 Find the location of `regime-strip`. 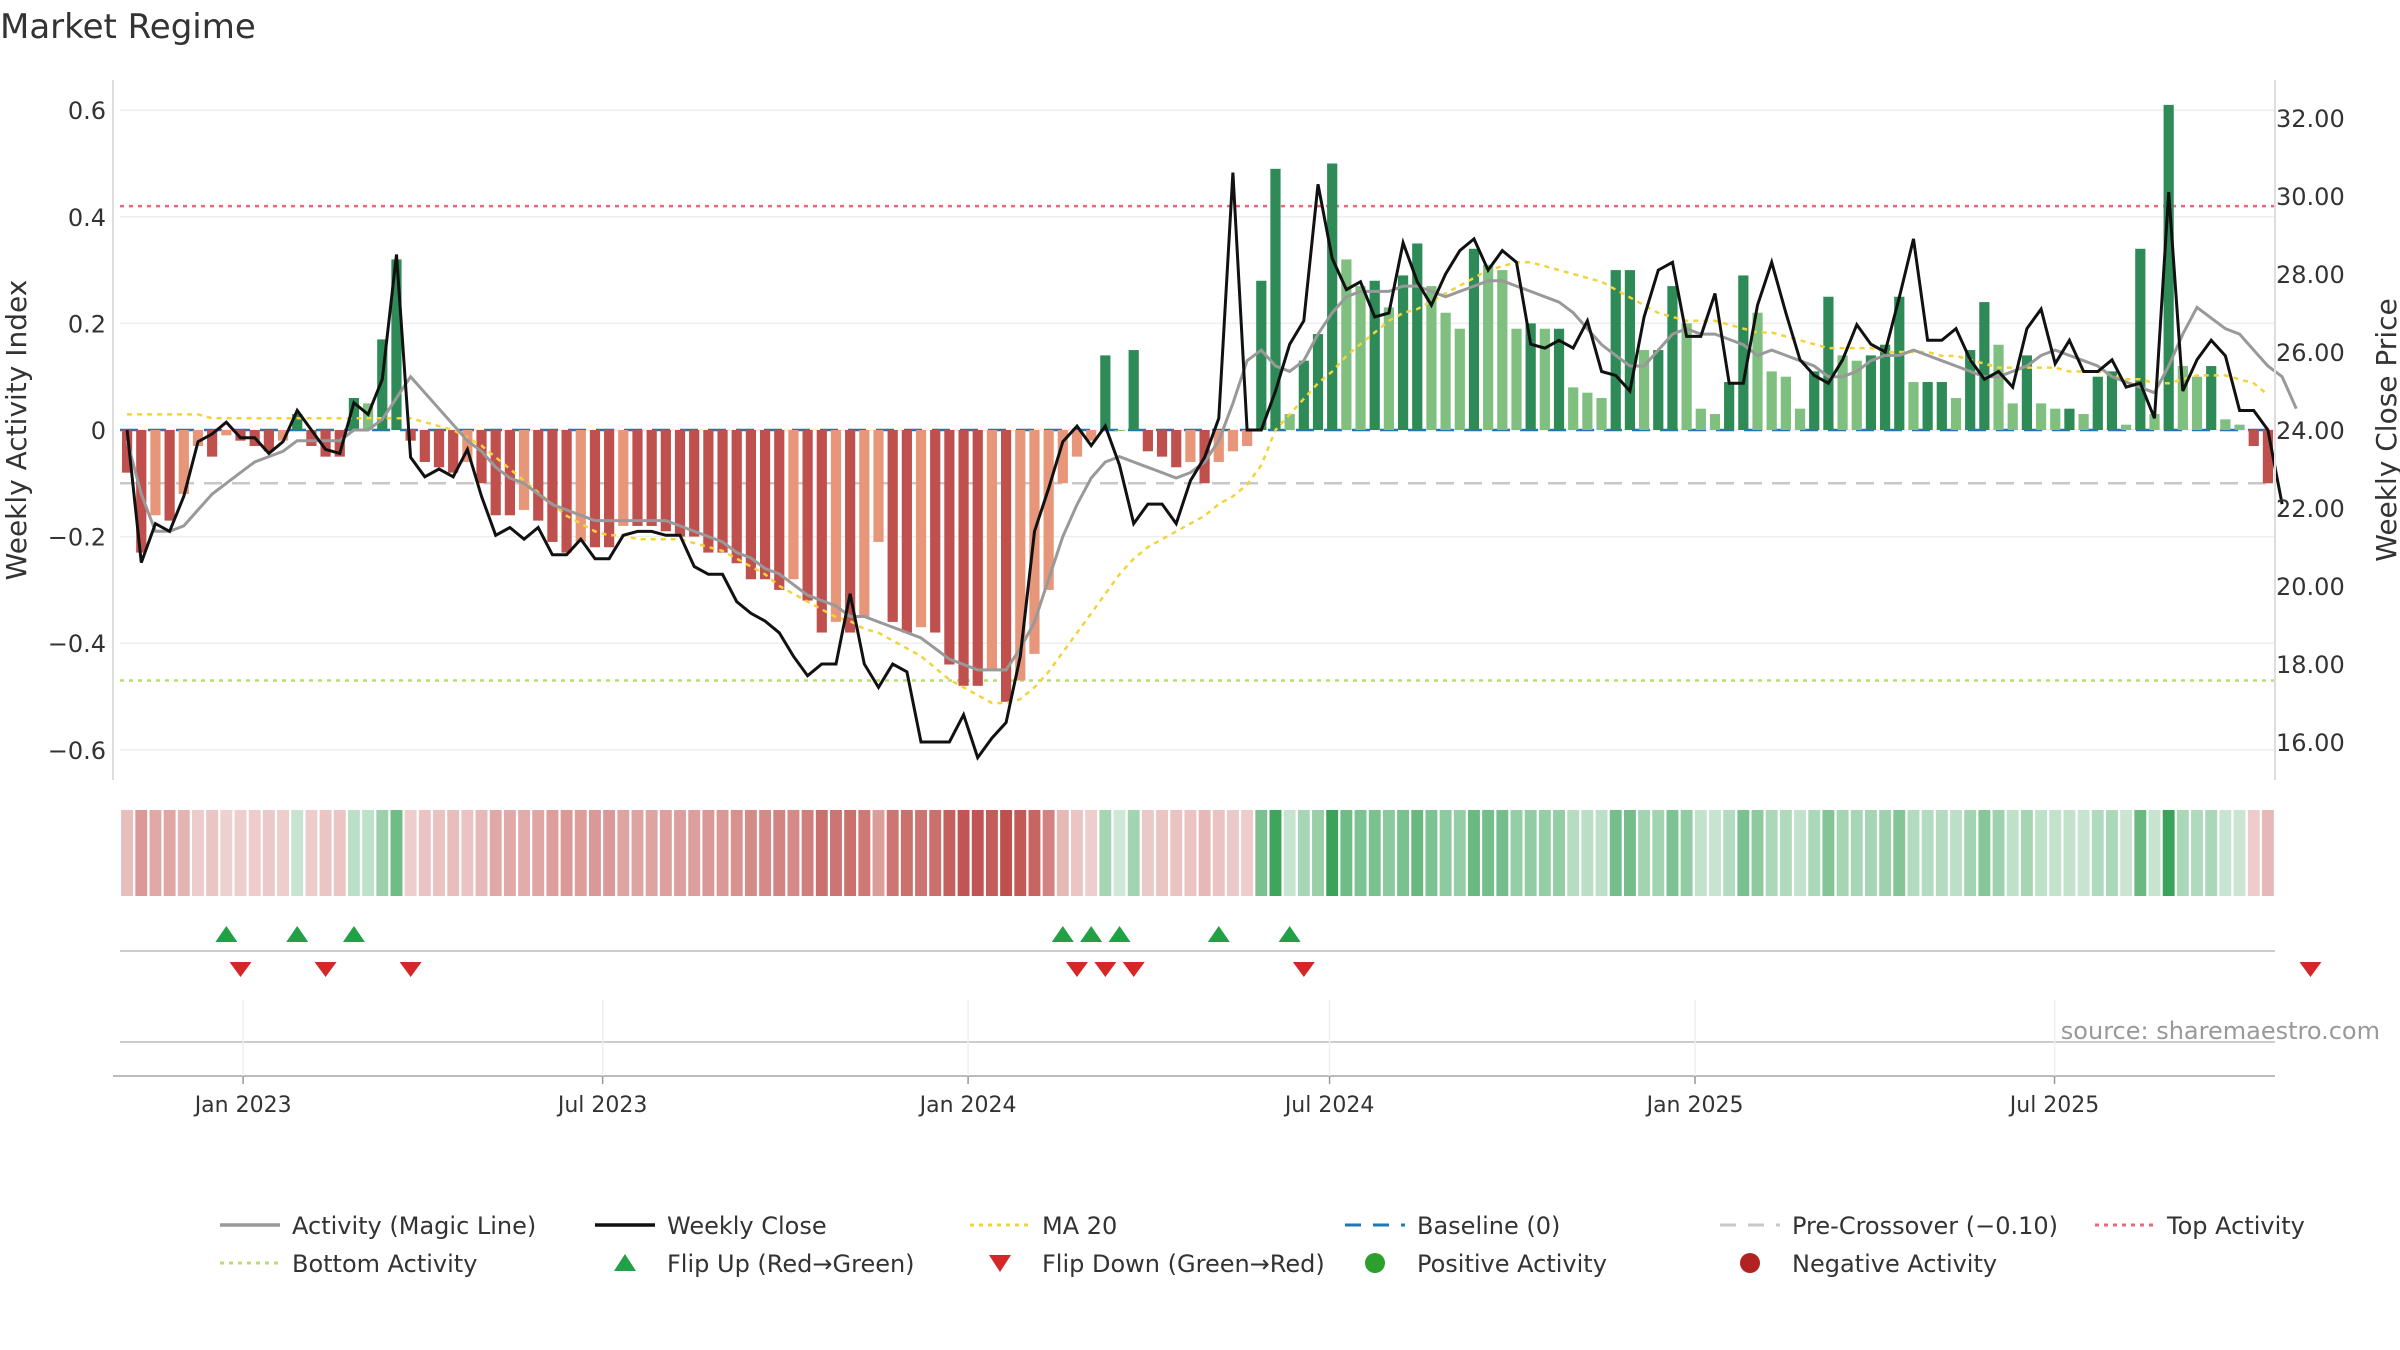

regime-strip is located at coordinates (1197, 853).